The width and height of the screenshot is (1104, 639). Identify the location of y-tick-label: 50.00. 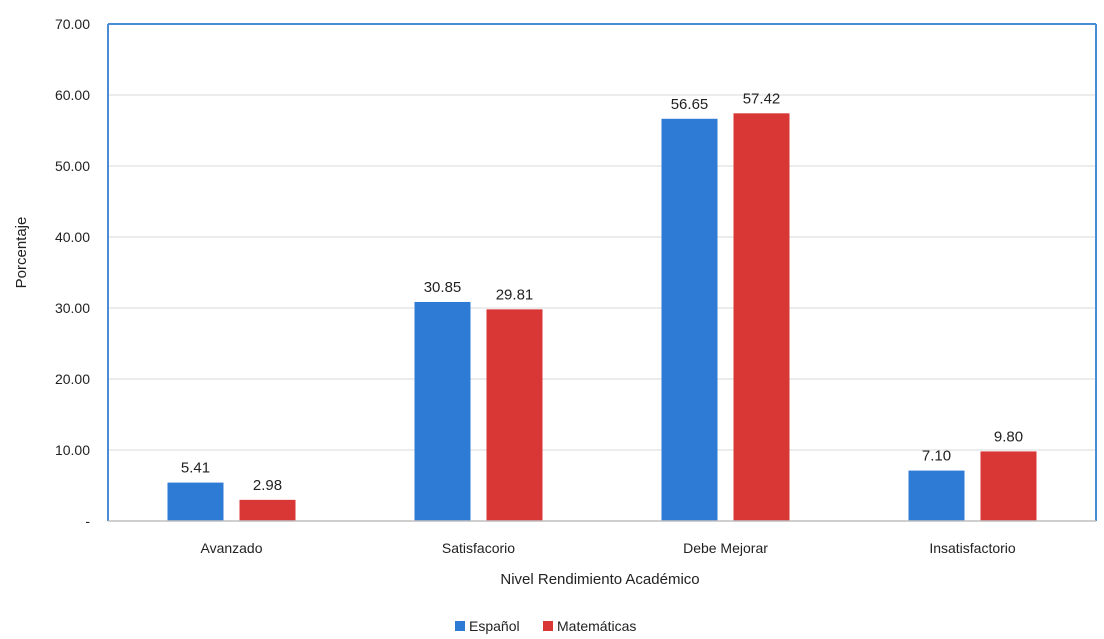
(72, 166).